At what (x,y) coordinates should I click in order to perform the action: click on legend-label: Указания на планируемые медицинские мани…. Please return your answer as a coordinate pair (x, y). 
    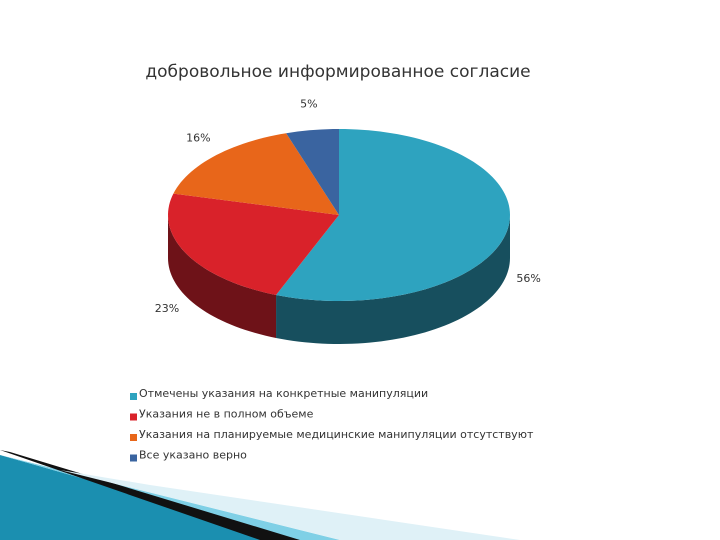
    Looking at the image, I should click on (336, 434).